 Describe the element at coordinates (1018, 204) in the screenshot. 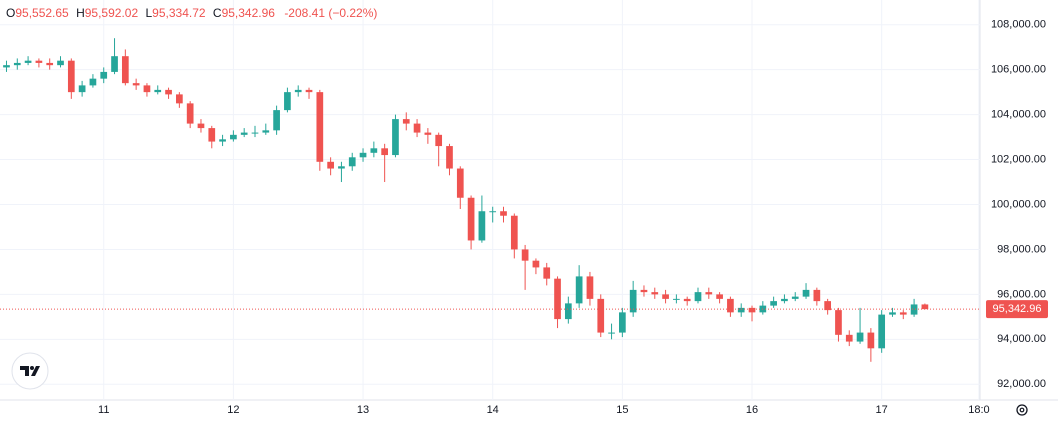

I see `y-tick-label: 100,000.00` at that location.